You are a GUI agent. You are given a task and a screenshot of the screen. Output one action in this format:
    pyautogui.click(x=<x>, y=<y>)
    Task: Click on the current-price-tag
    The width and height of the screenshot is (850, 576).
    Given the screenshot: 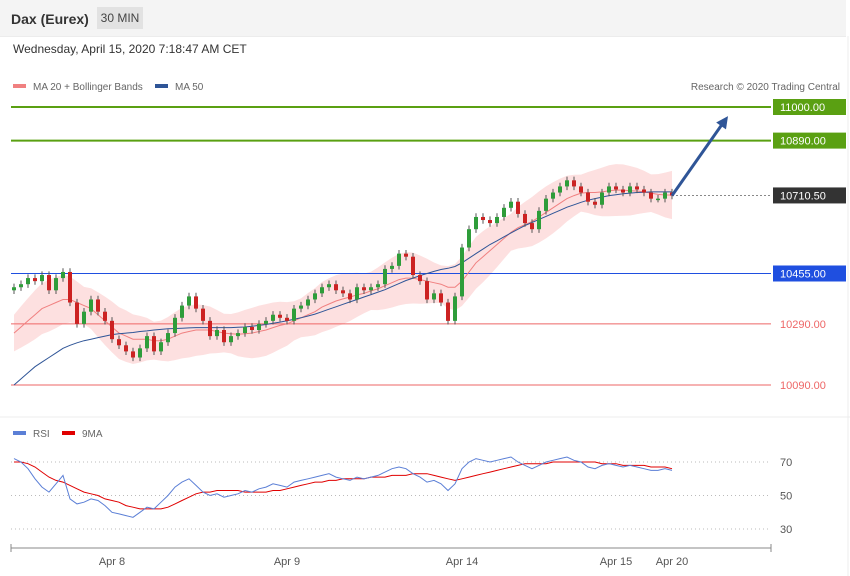 What is the action you would take?
    pyautogui.click(x=809, y=195)
    